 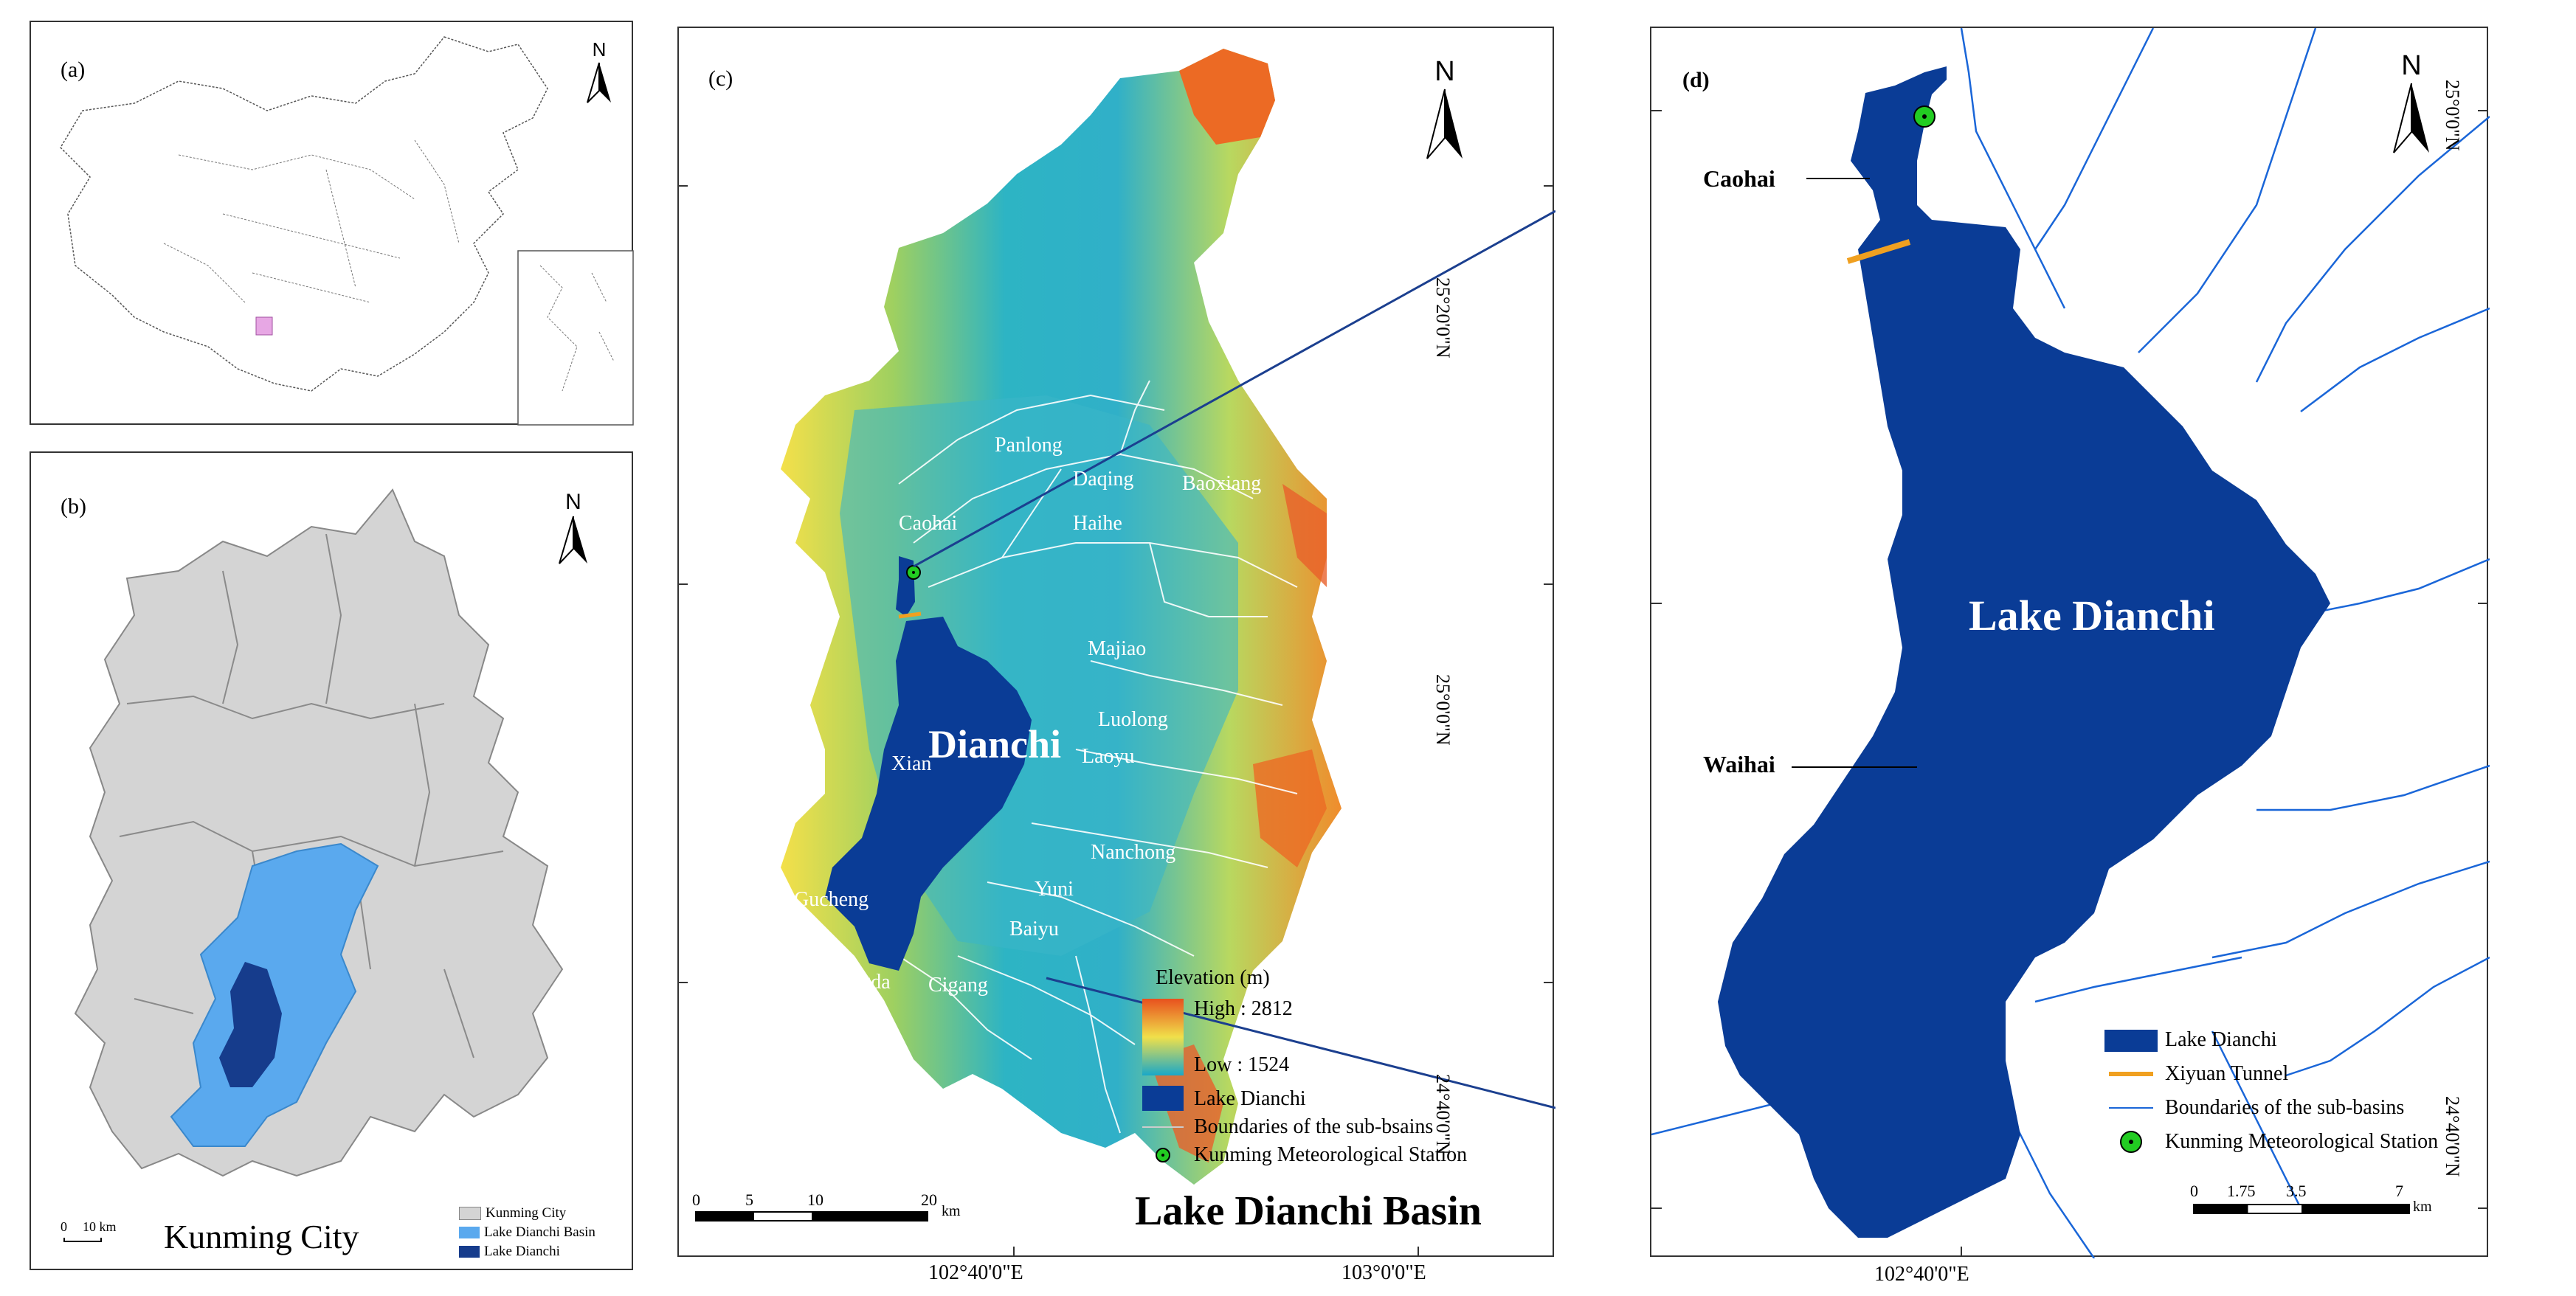 I want to click on legend-label: Kunming City, so click(x=526, y=1213).